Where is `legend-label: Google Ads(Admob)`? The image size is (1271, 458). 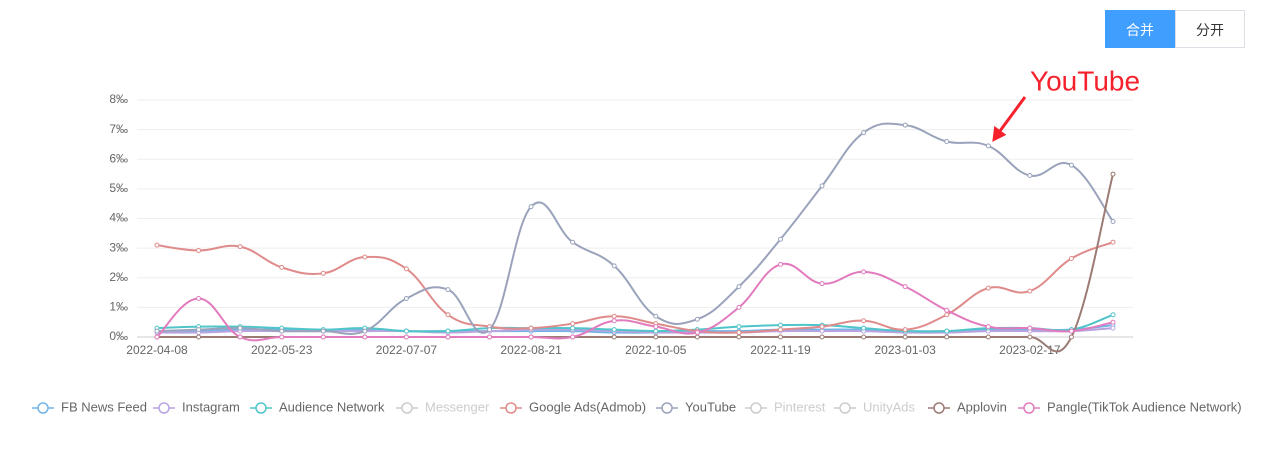
legend-label: Google Ads(Admob) is located at coordinates (587, 406).